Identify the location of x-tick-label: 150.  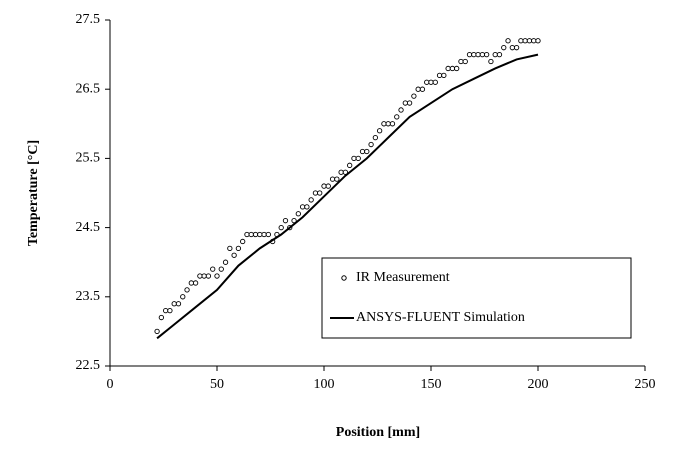
(431, 384).